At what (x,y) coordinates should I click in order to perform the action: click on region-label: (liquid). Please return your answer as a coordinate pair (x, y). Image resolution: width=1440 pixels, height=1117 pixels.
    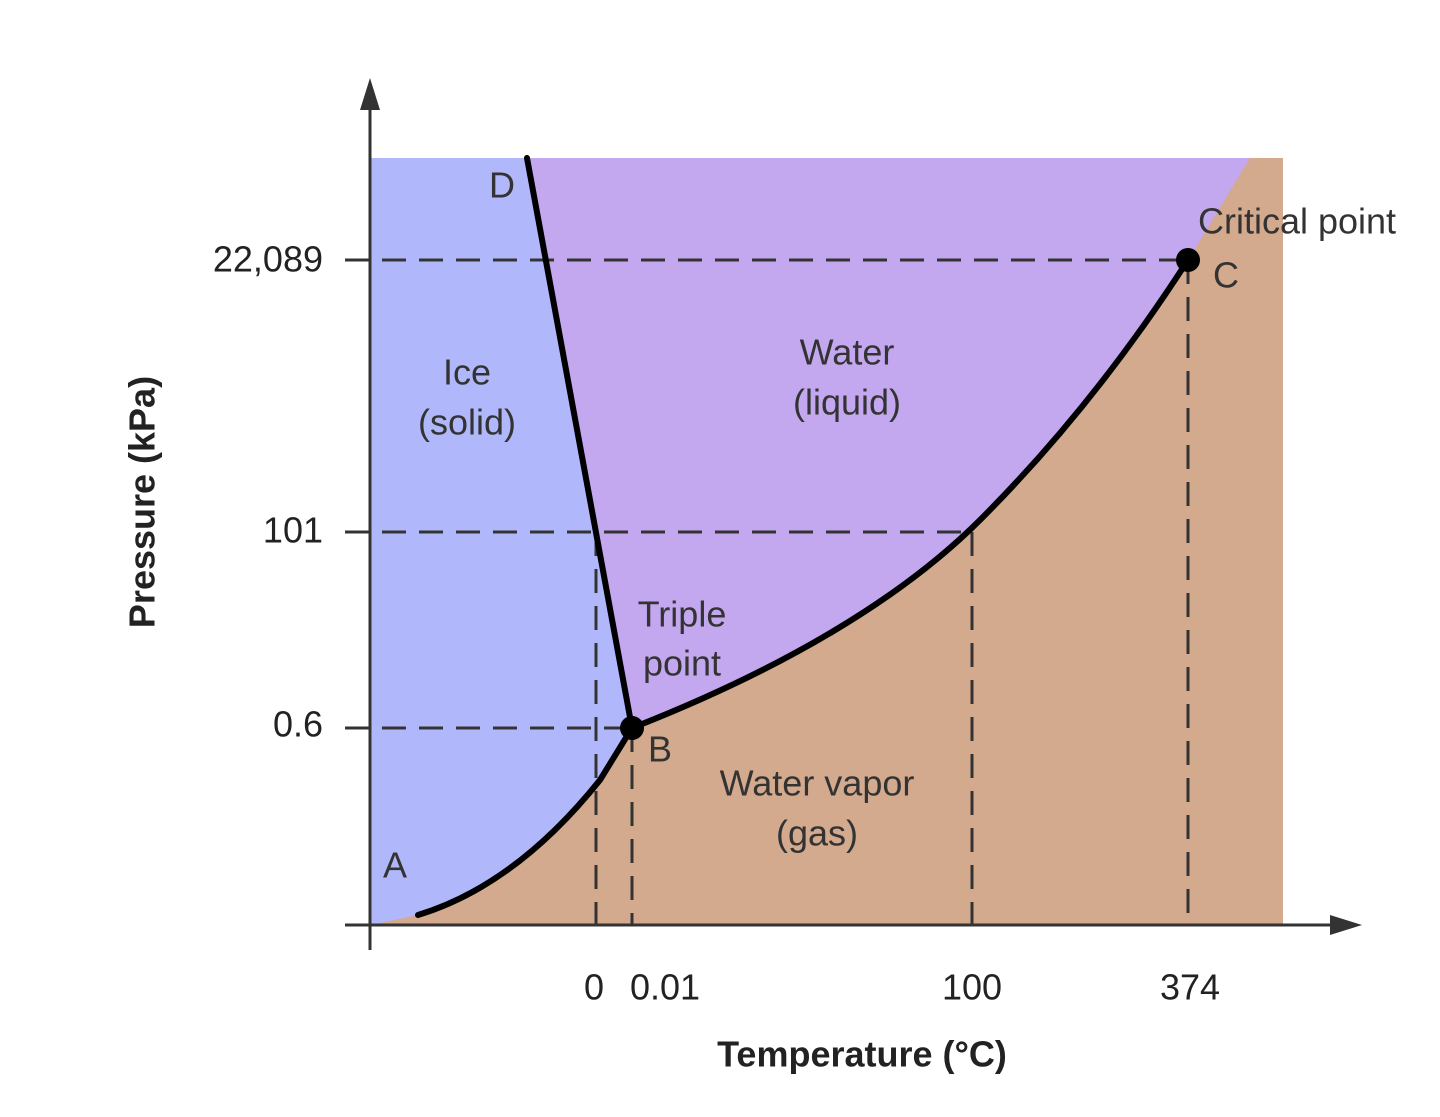
    Looking at the image, I should click on (847, 402).